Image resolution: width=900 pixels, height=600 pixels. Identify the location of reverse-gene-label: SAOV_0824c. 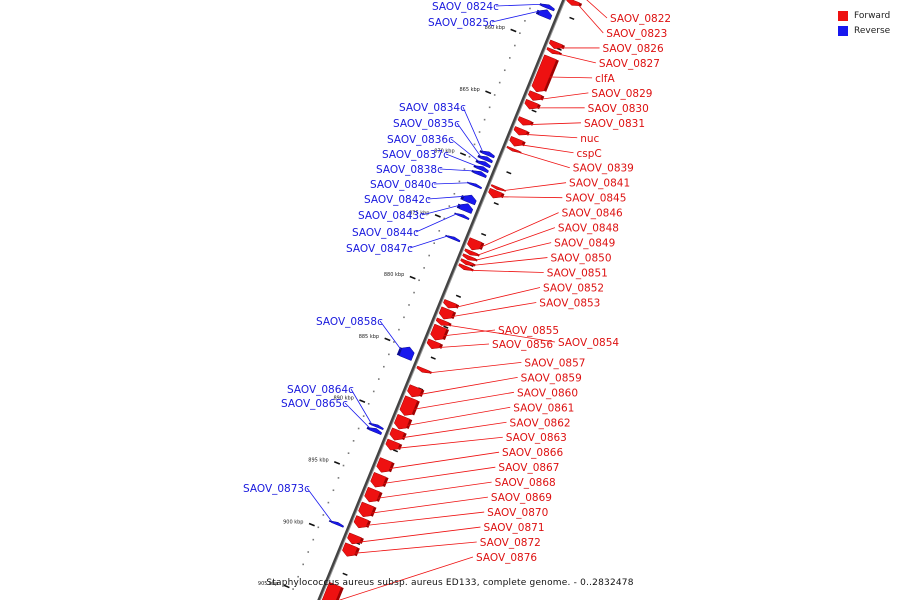
(465, 7).